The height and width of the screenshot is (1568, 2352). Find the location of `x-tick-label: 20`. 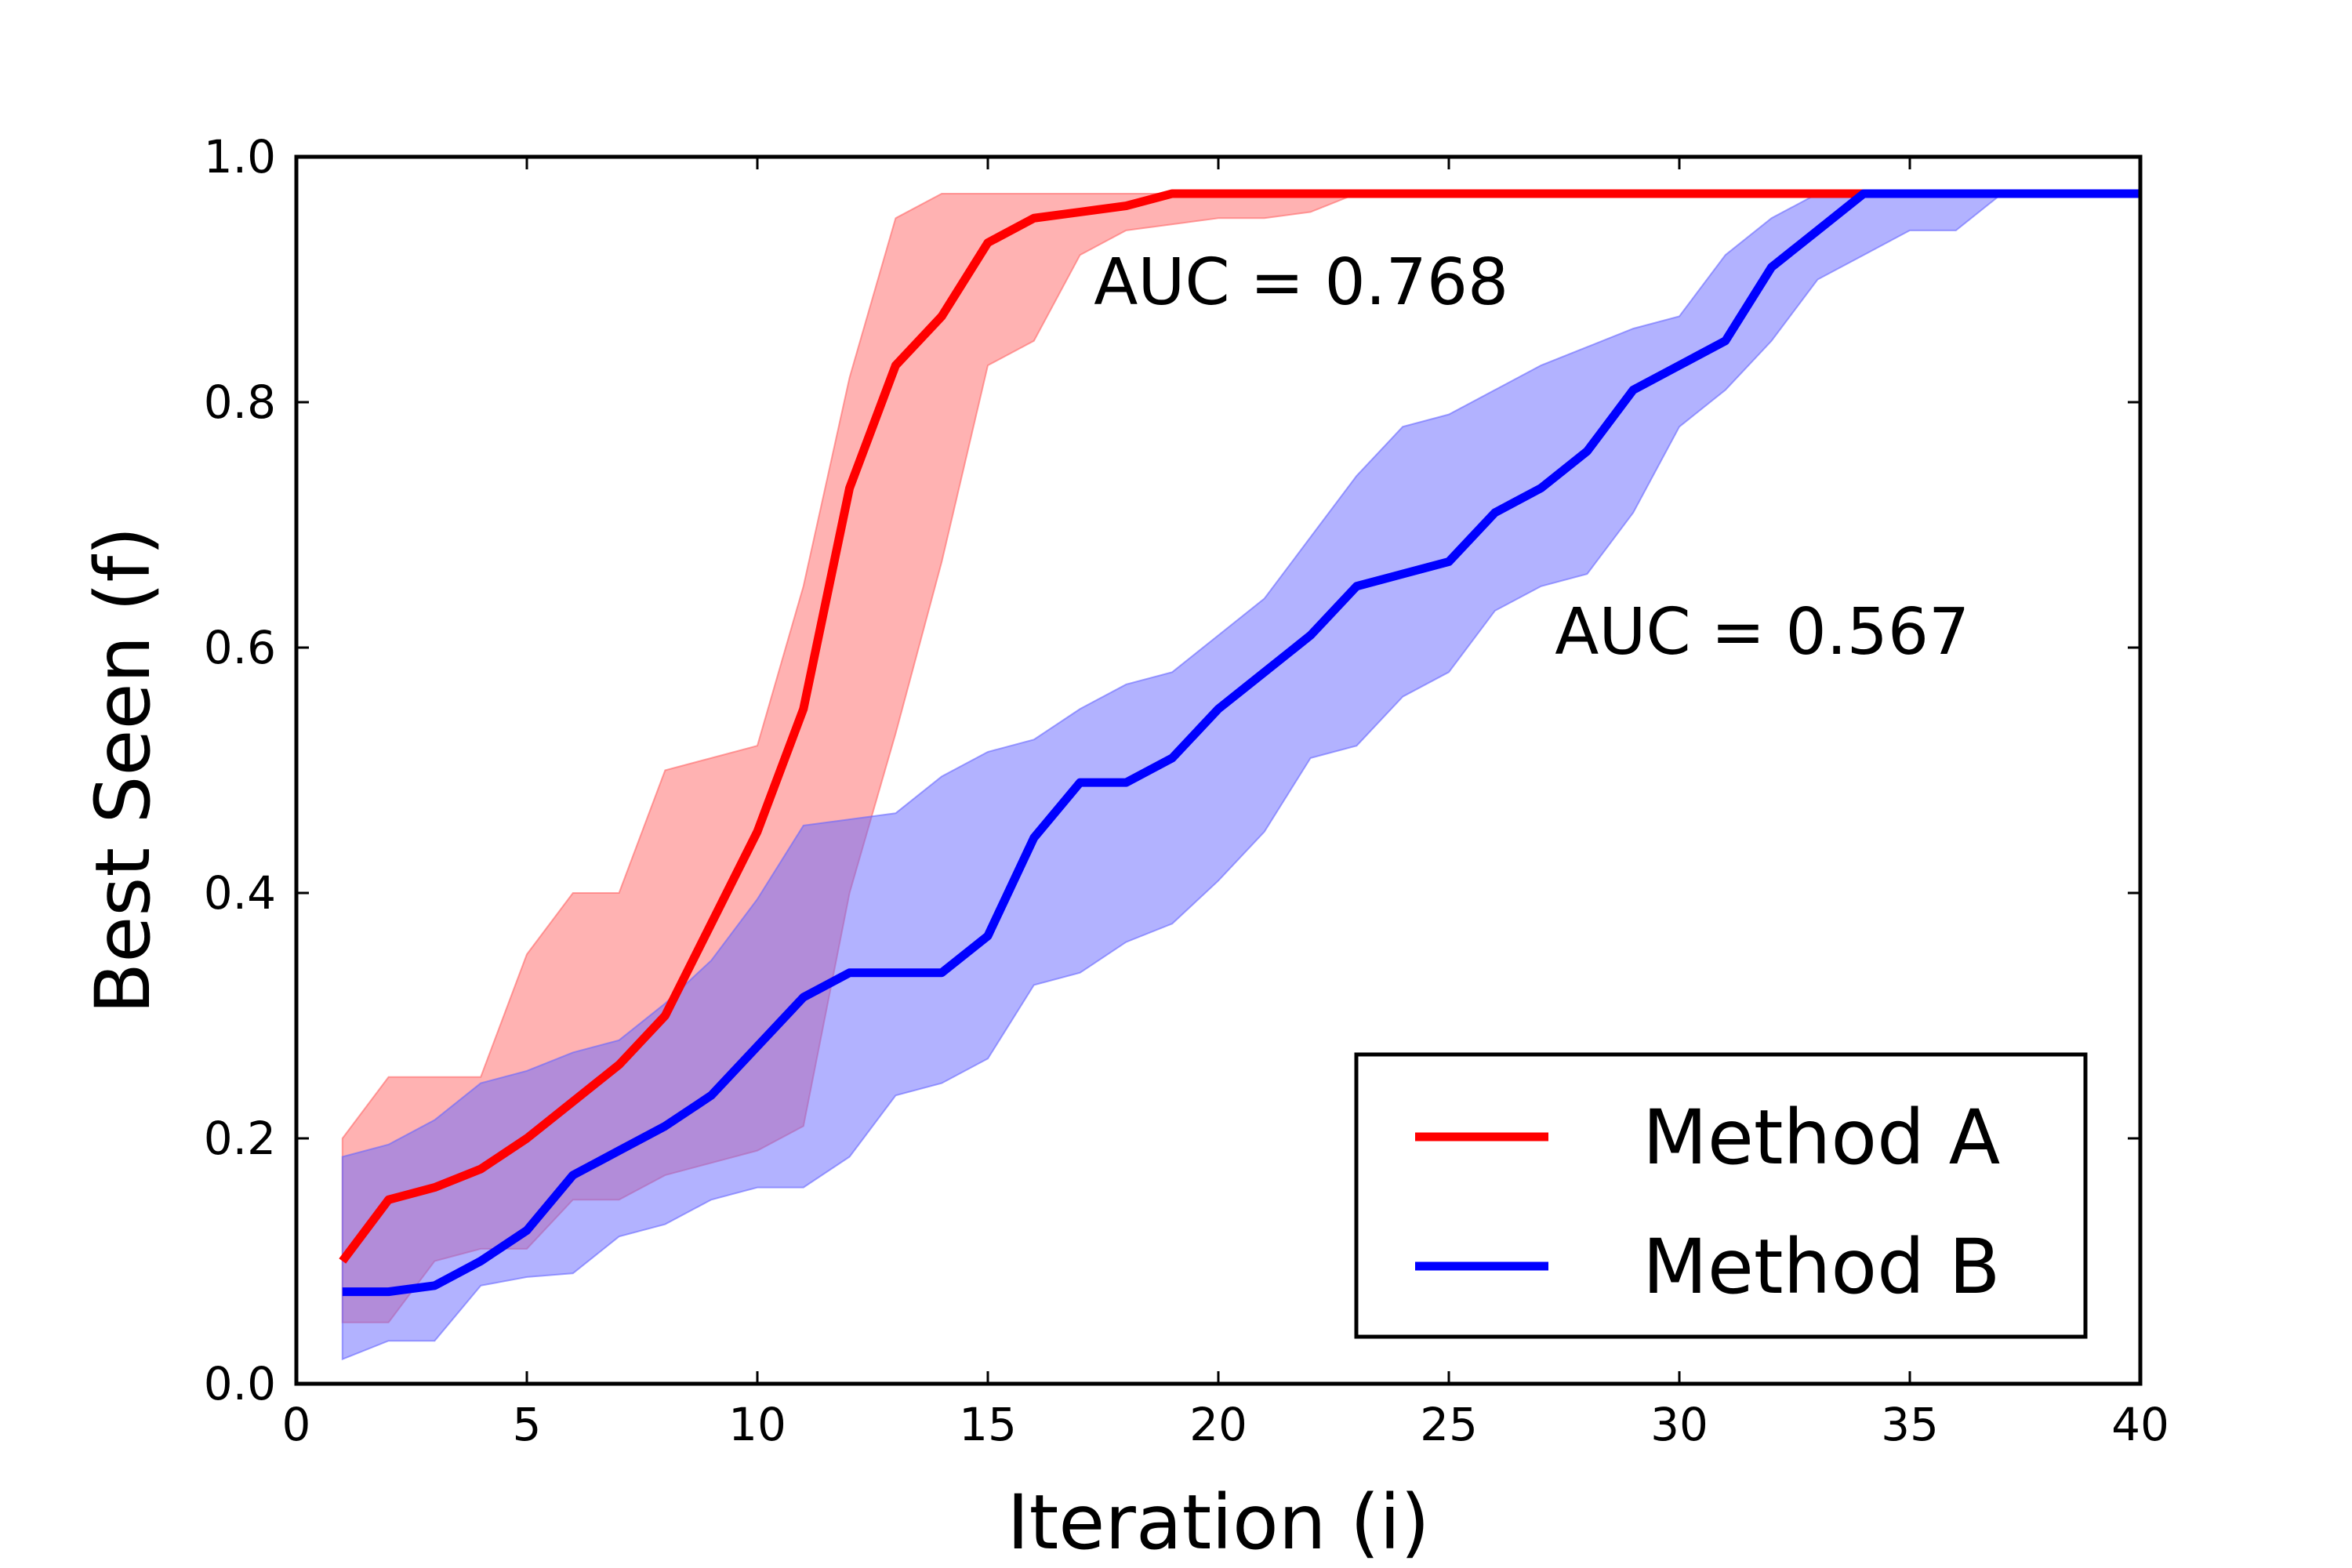

x-tick-label: 20 is located at coordinates (1218, 1424).